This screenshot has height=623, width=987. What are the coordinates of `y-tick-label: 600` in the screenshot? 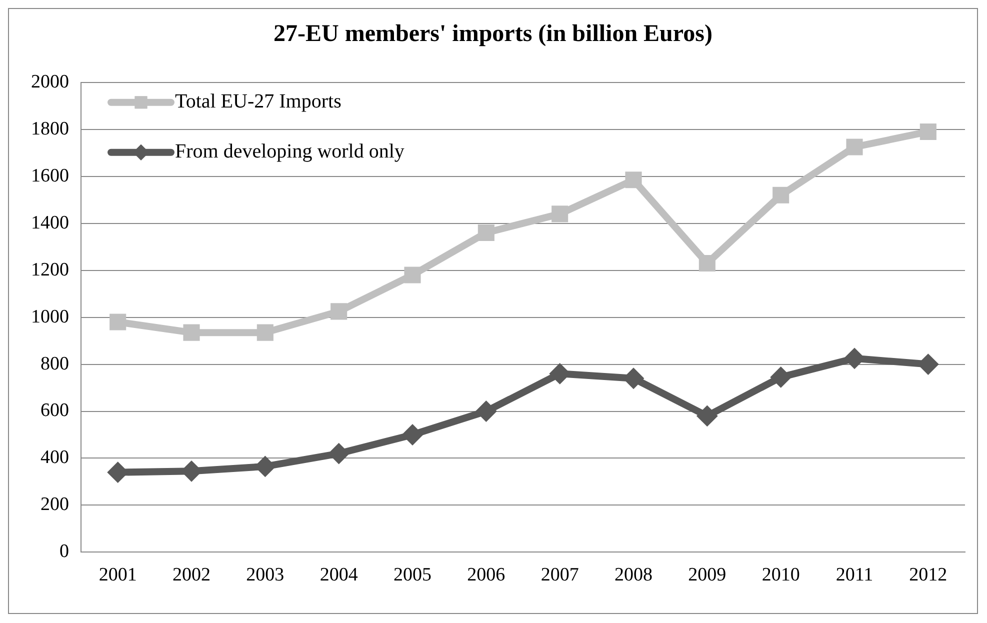 It's located at (54, 411).